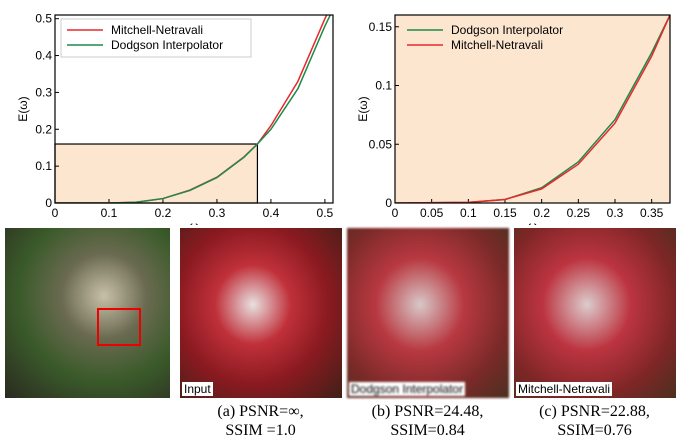 The image size is (678, 445). Describe the element at coordinates (432, 213) in the screenshot. I see `x-tick-label: 0.05` at that location.